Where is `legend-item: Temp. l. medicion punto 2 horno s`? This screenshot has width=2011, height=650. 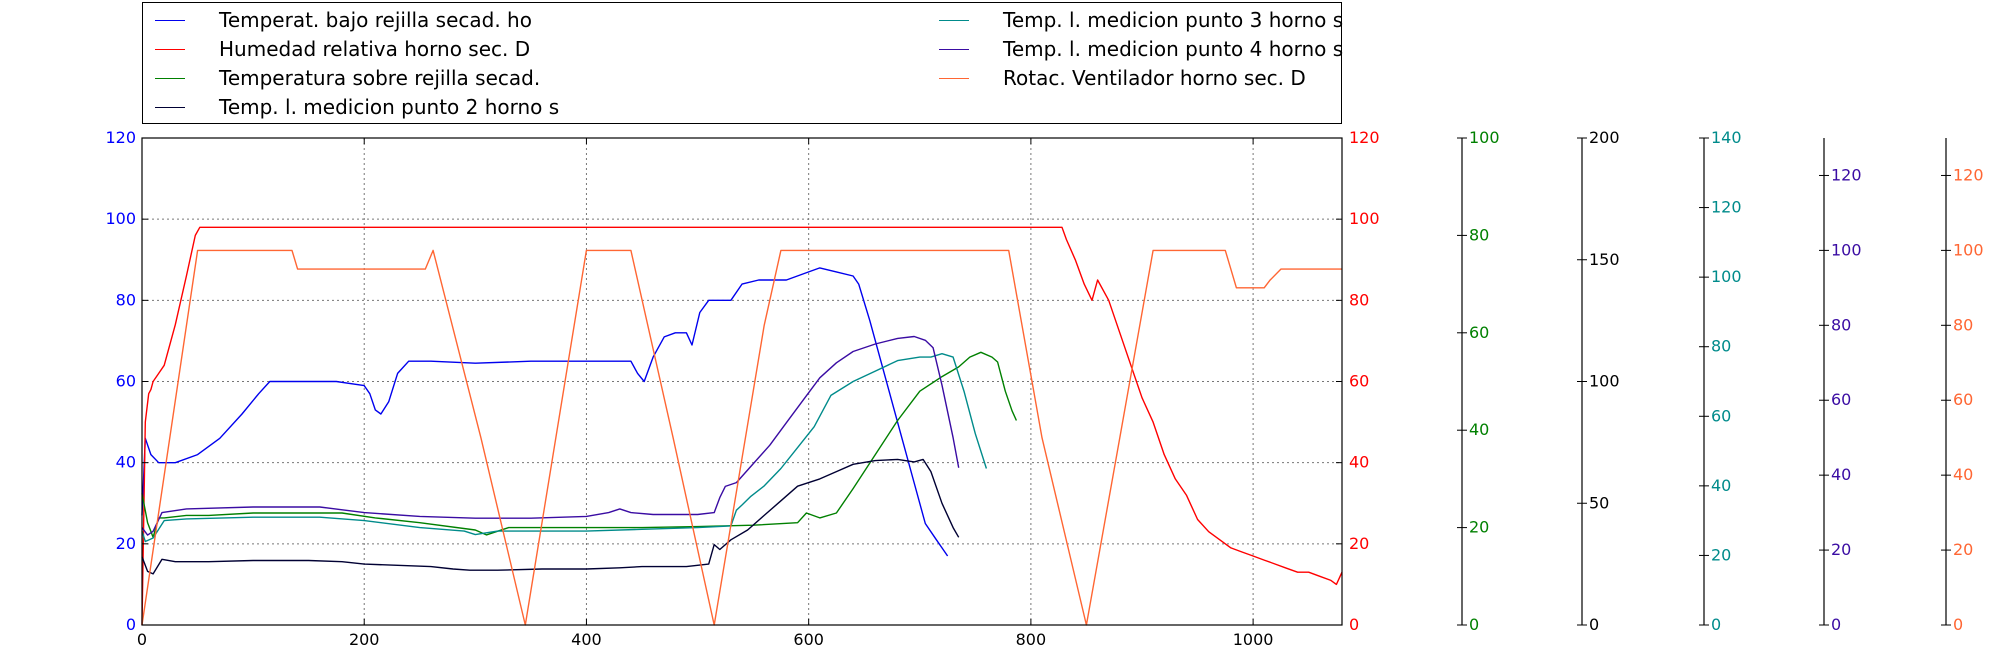
legend-item: Temp. l. medicion punto 2 horno s is located at coordinates (357, 107).